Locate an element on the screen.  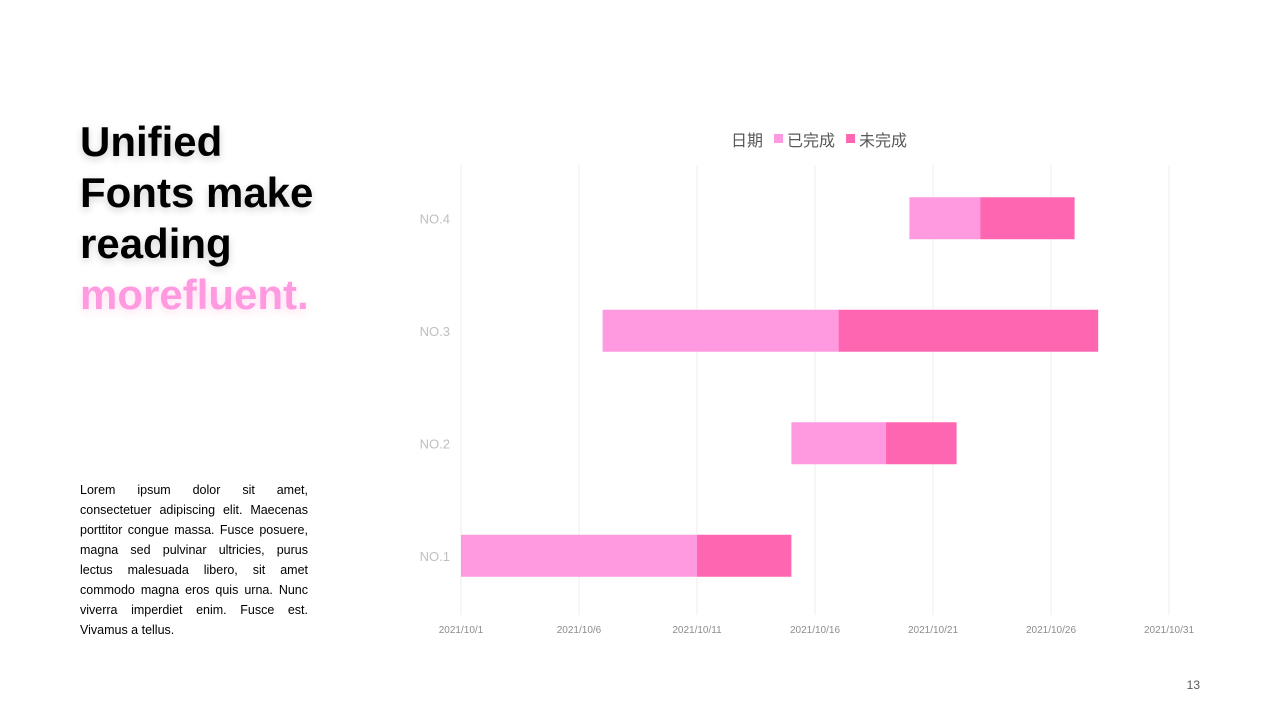
legend-label: 日期 is located at coordinates (747, 140).